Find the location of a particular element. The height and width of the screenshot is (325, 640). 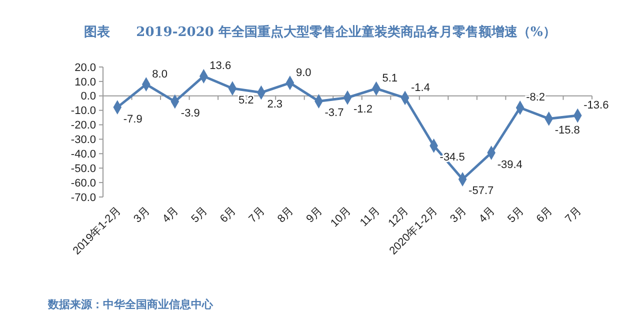

y-tick-label: -10.0 is located at coordinates (83, 111).